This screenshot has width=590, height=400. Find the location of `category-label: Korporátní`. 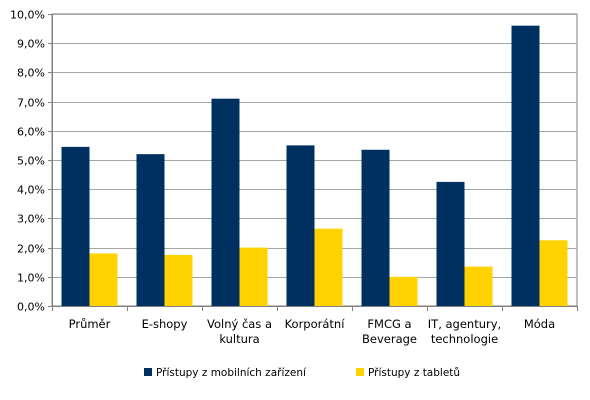

category-label: Korporátní is located at coordinates (315, 324).